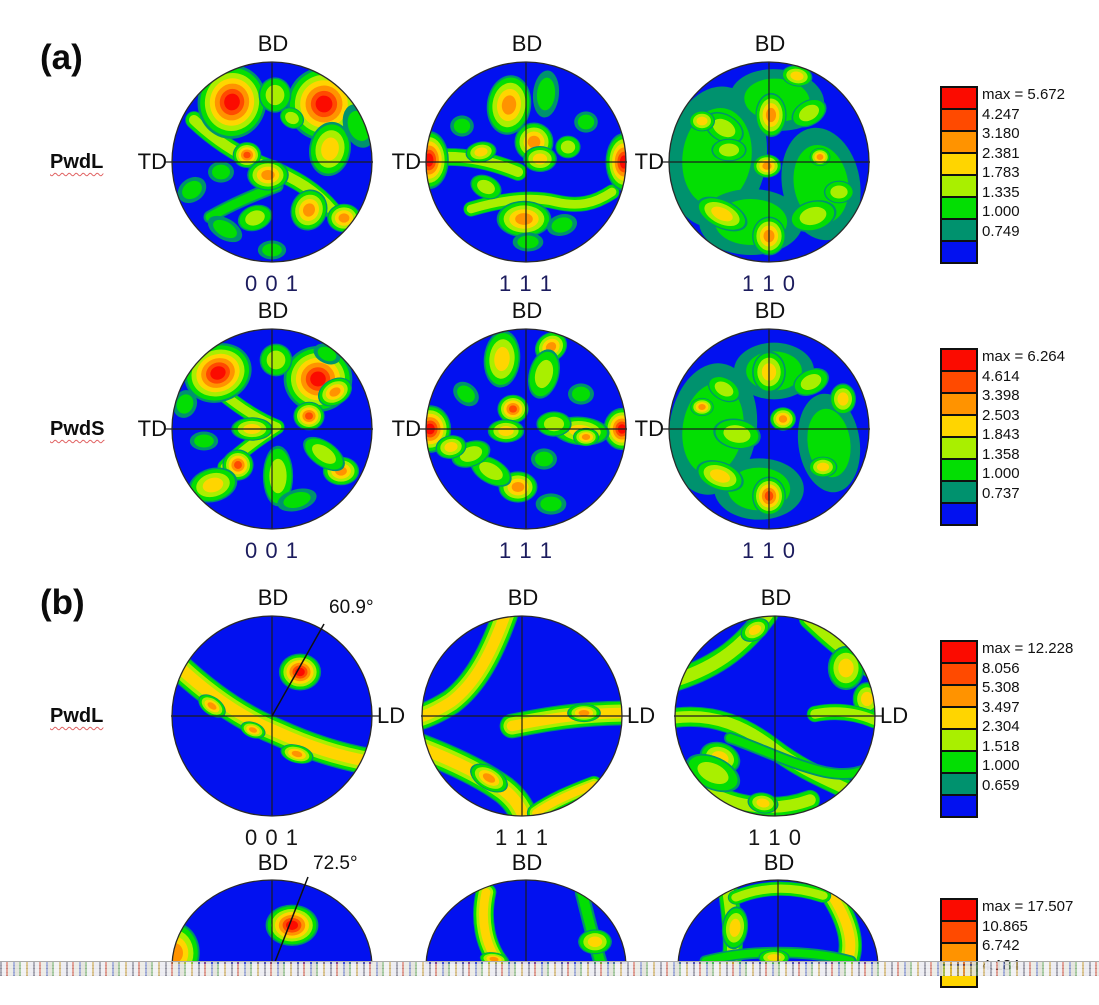 The image size is (1099, 1005). What do you see at coordinates (1001, 395) in the screenshot?
I see `colorbar-level-label: 3.398` at bounding box center [1001, 395].